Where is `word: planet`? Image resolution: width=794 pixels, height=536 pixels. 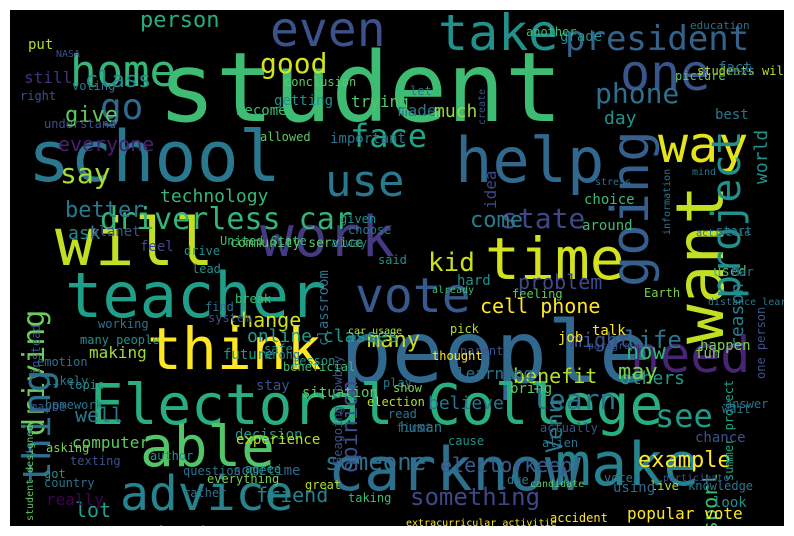
word: planet is located at coordinates (115, 232).